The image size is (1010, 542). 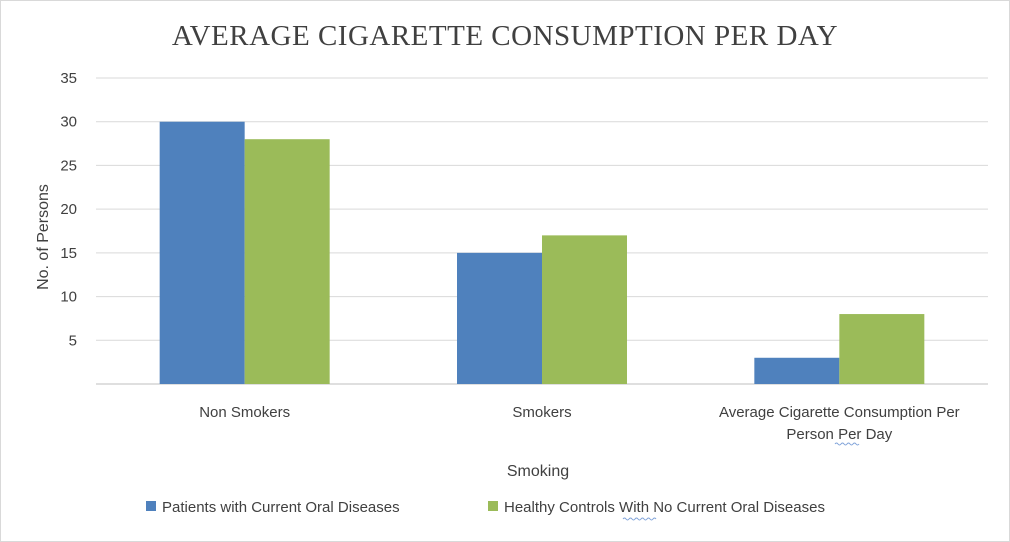 I want to click on y-axis-title: No. of Persons, so click(x=43, y=237).